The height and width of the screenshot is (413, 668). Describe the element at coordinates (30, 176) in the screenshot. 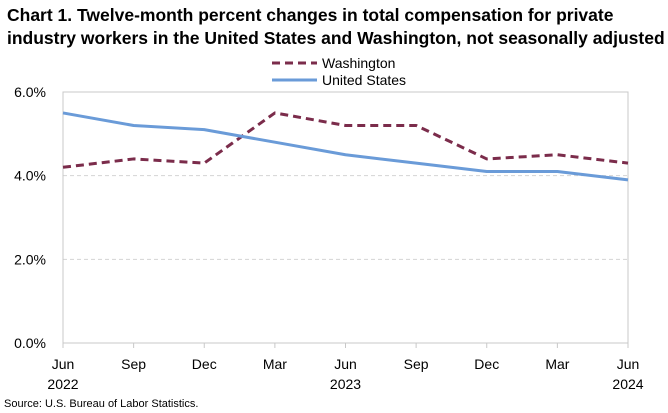

I see `y-tick-label: 4.0%` at that location.